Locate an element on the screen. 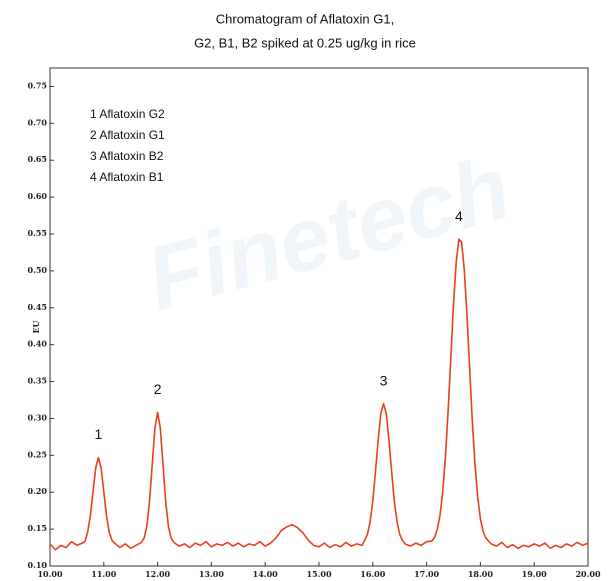 The width and height of the screenshot is (611, 581). y-tick-label: 0.45 is located at coordinates (37, 307).